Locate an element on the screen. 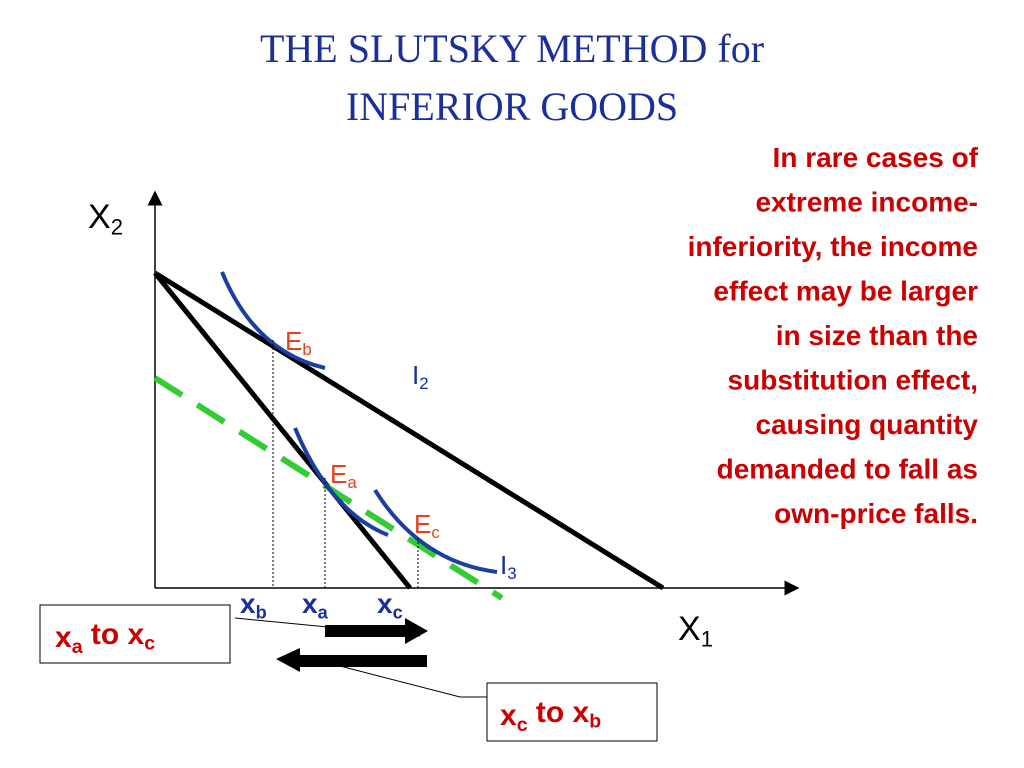 This screenshot has width=1024, height=768. budget-line is located at coordinates (282, 430).